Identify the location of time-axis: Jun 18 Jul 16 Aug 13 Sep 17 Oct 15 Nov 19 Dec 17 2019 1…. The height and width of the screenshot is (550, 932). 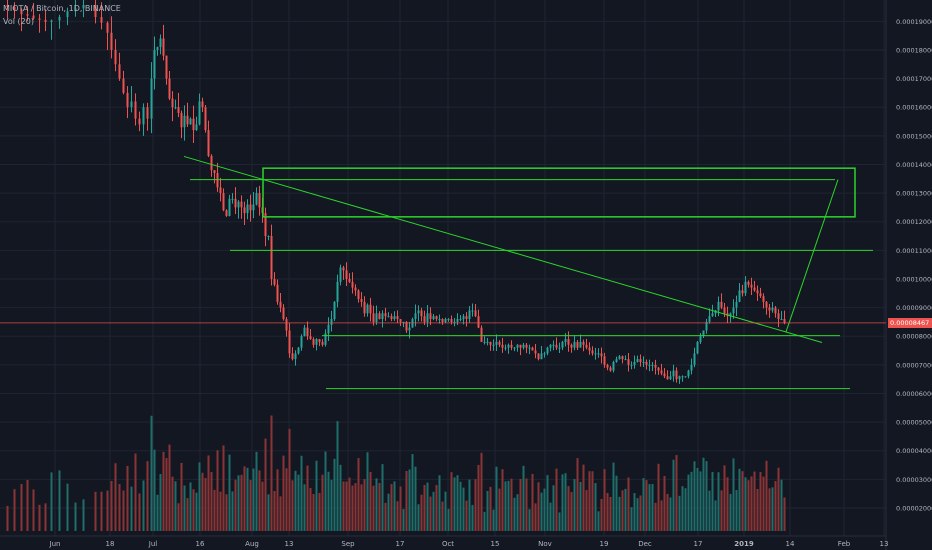
(469, 544).